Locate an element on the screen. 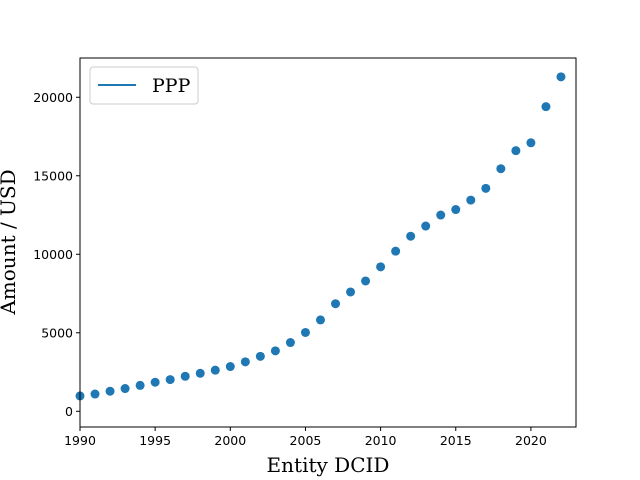 The height and width of the screenshot is (480, 640). x-tick-label: 1995 is located at coordinates (155, 440).